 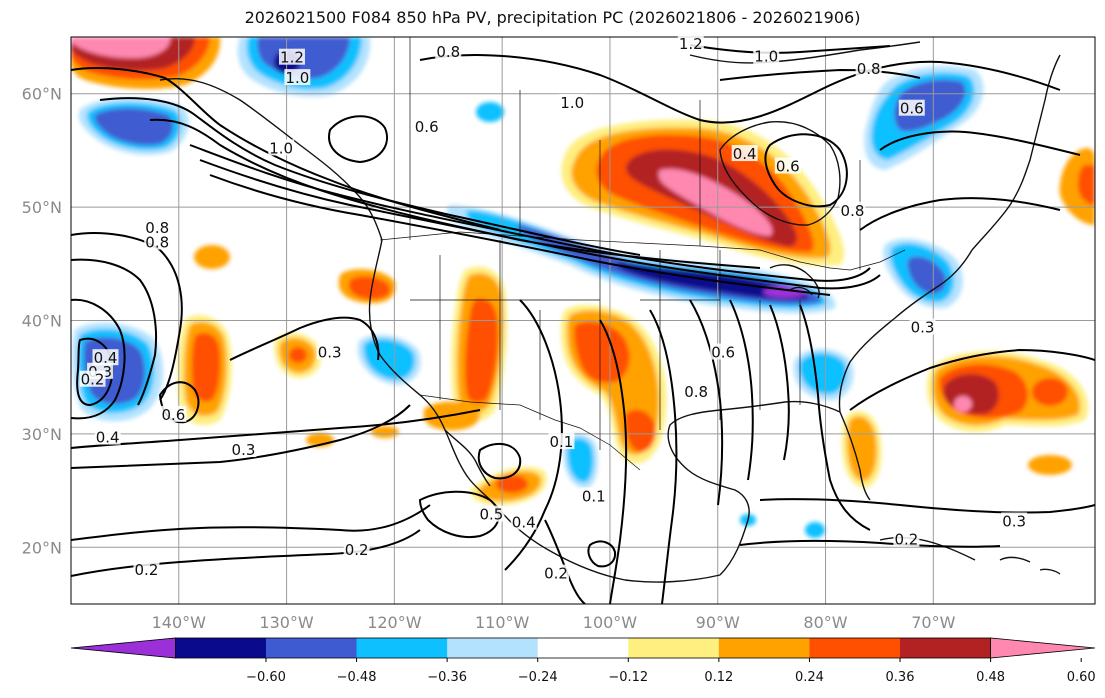 What do you see at coordinates (809, 677) in the screenshot?
I see `colorbar-label-6: 0.24` at bounding box center [809, 677].